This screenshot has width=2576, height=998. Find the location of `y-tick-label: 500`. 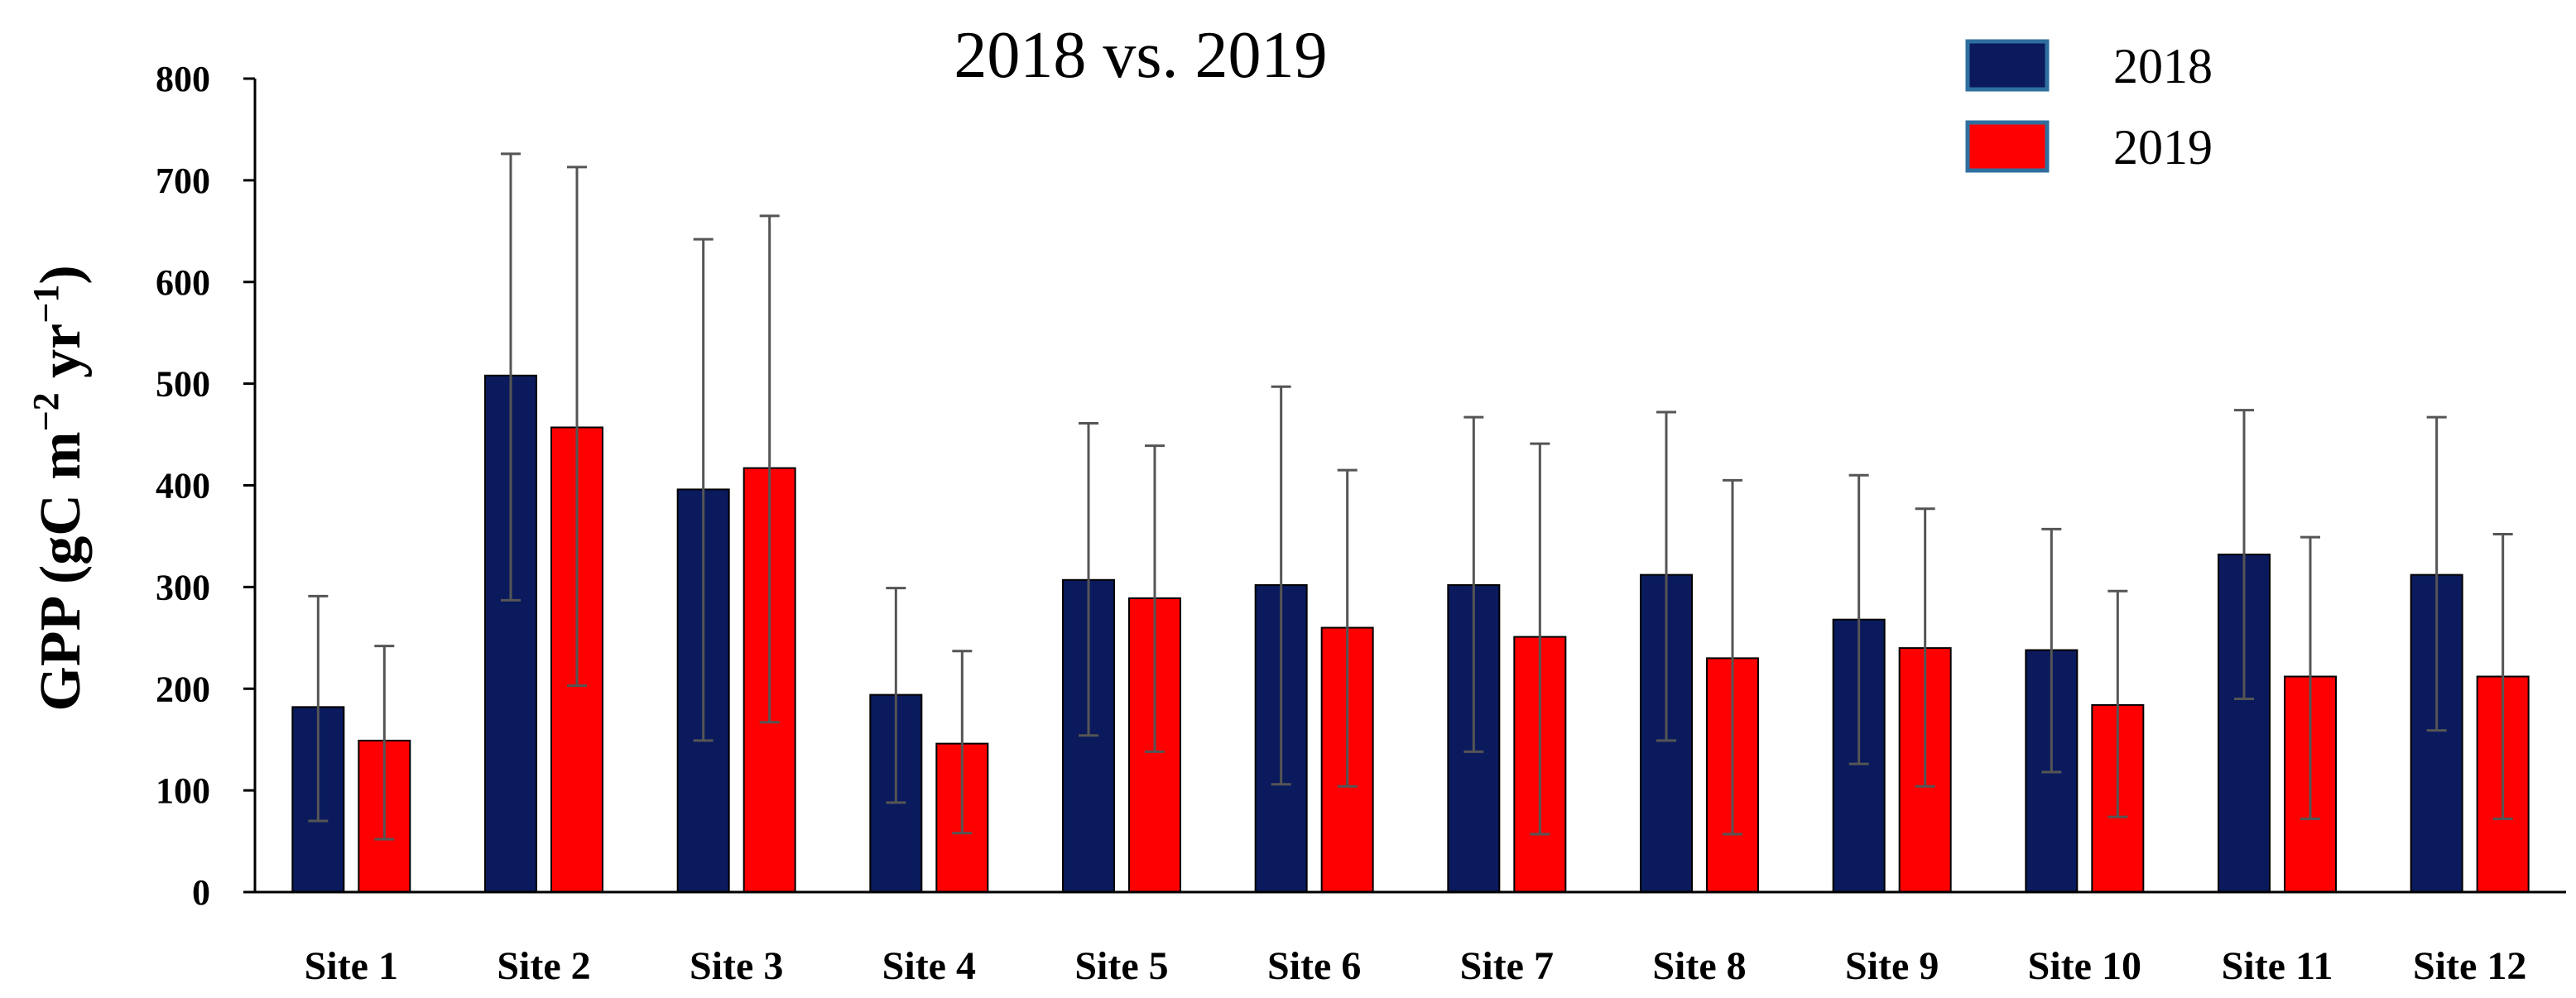

y-tick-label: 500 is located at coordinates (183, 384).